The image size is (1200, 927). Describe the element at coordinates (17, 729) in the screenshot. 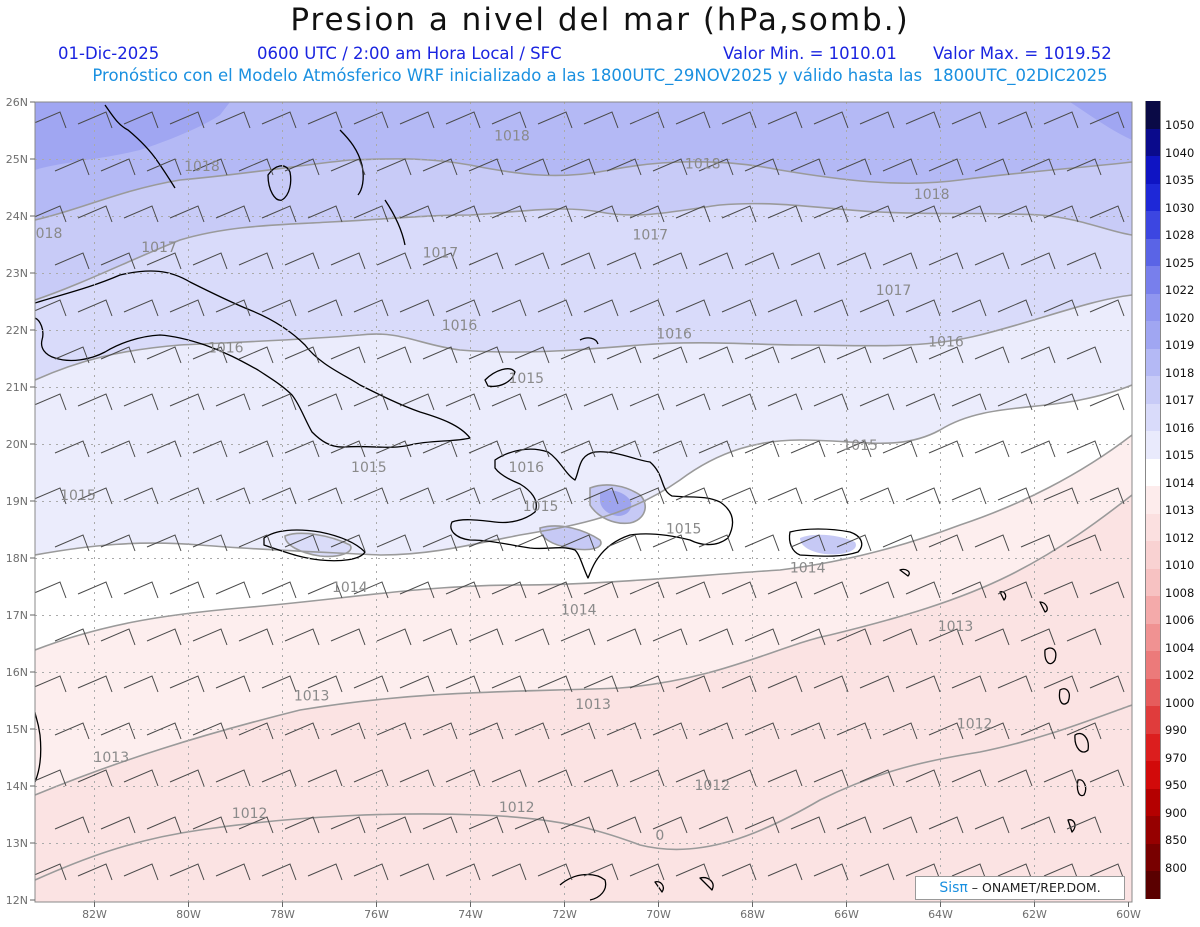

I see `lat-tick-label: 15N` at that location.